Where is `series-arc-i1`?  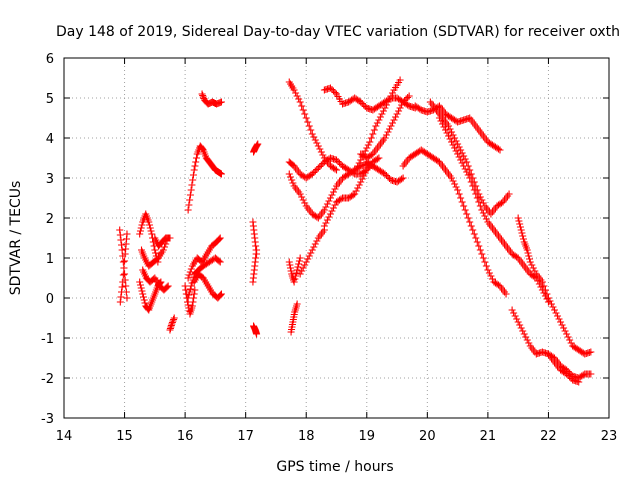 series-arc-i1 is located at coordinates (554, 286).